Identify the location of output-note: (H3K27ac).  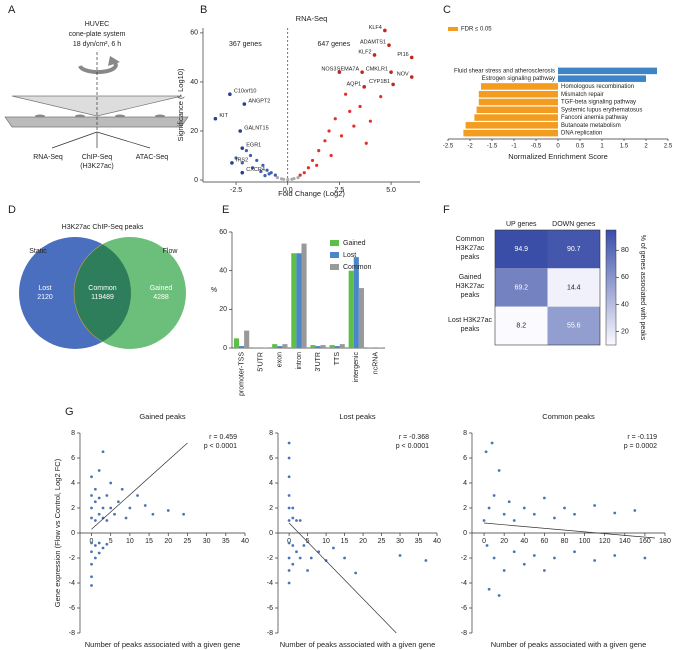
(96, 166).